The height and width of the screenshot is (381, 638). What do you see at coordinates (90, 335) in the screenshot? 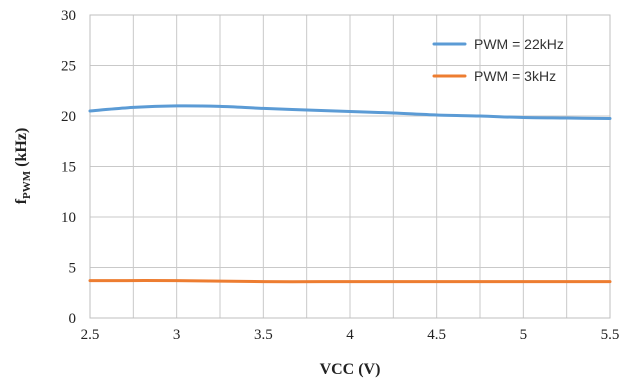
I see `x-tick-label: 2.5` at bounding box center [90, 335].